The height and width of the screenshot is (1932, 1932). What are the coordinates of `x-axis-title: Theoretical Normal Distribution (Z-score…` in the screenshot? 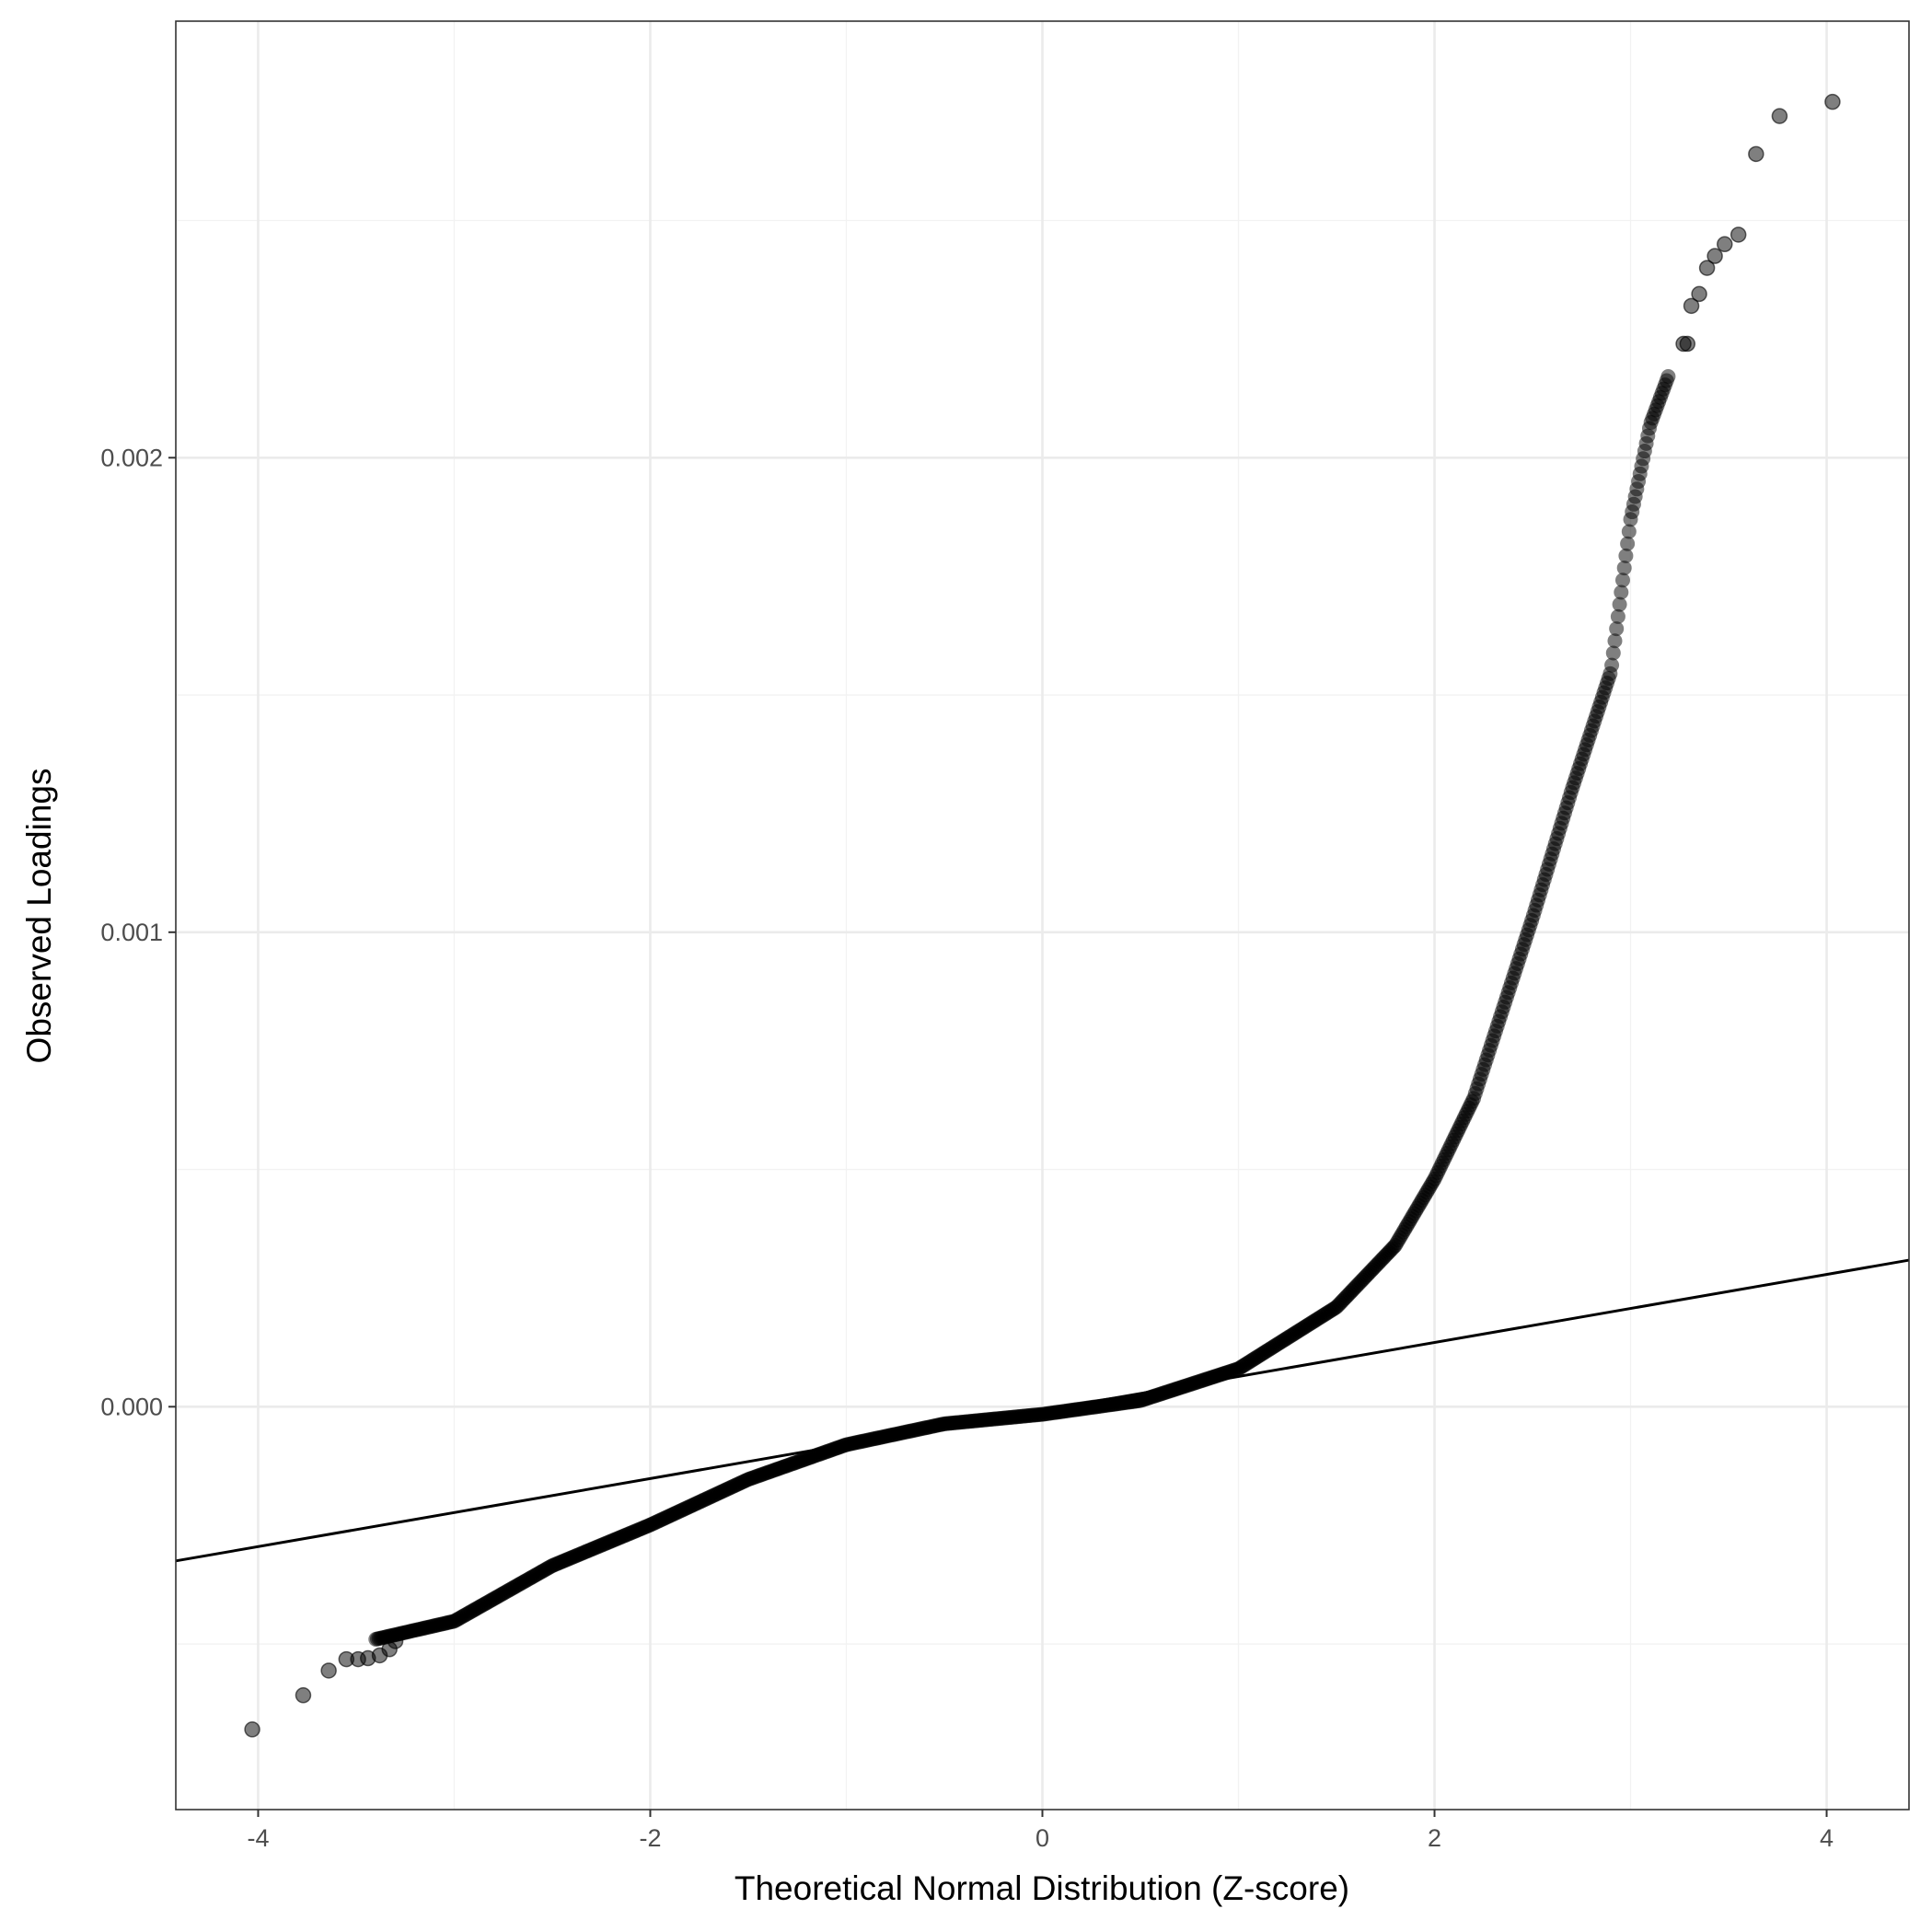 It's located at (1042, 1888).